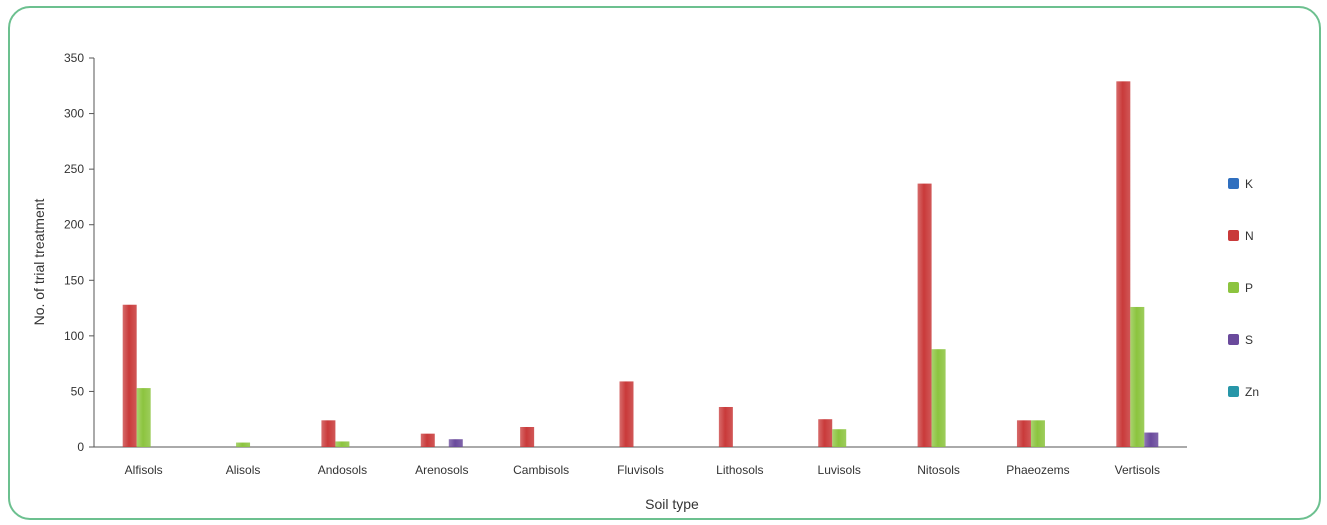 This screenshot has width=1327, height=525. What do you see at coordinates (1137, 376) in the screenshot?
I see `bar-p-vertisols` at bounding box center [1137, 376].